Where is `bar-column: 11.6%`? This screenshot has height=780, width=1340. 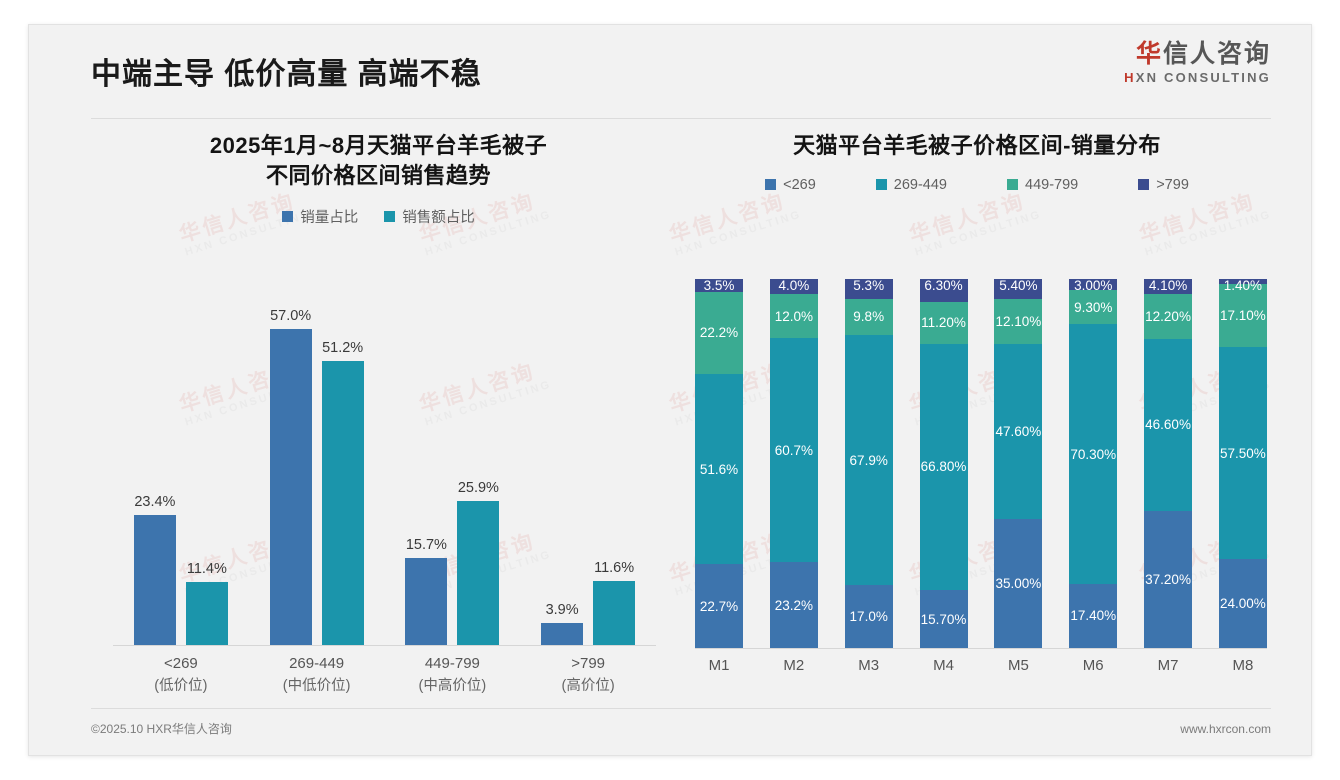
bar-column: 11.6% is located at coordinates (614, 473).